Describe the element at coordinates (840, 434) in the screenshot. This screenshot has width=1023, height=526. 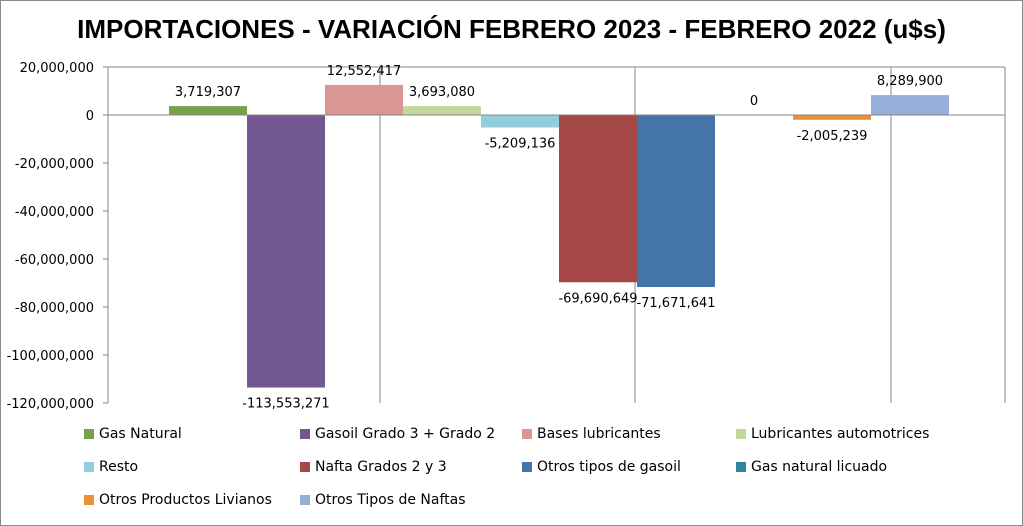
I see `legend-label: Lubricantes automotrices` at that location.